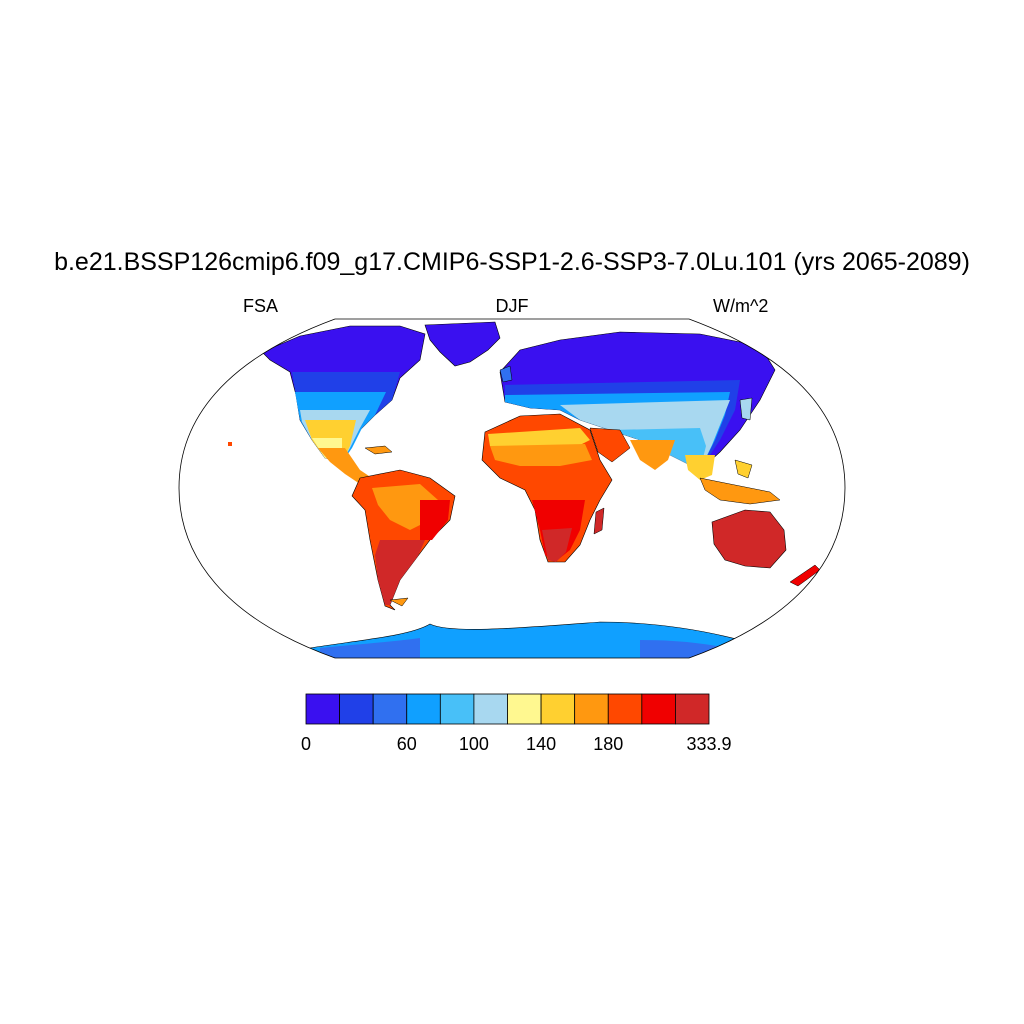 The image size is (1024, 1024). I want to click on colorbar-tick-label: 180, so click(608, 744).